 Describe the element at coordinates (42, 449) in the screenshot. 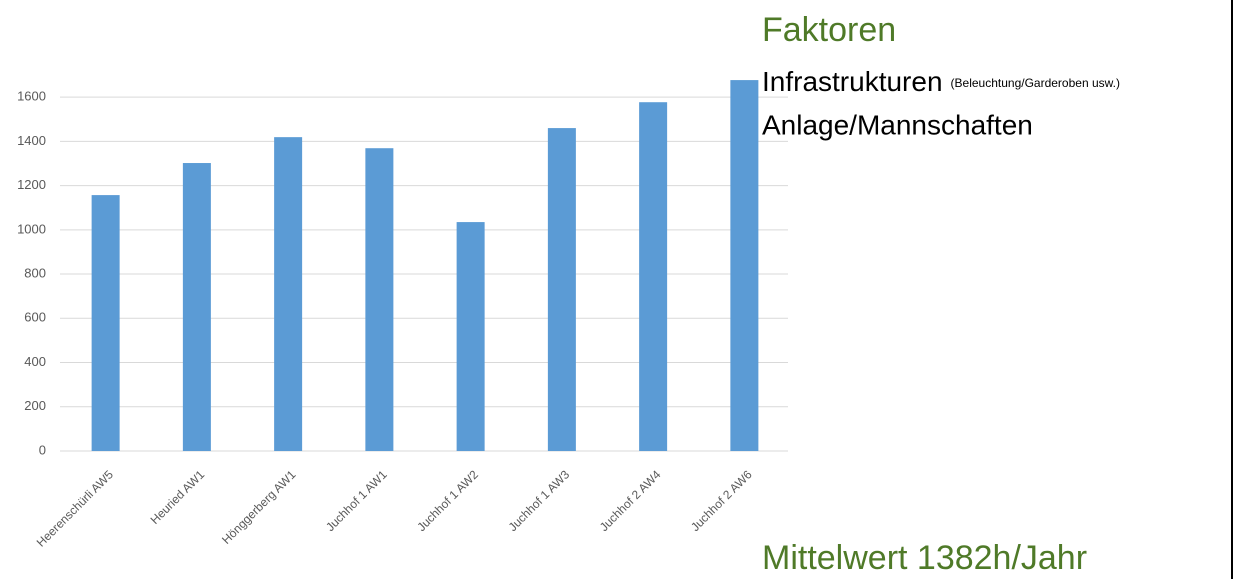

I see `y-tick-label: 0` at that location.